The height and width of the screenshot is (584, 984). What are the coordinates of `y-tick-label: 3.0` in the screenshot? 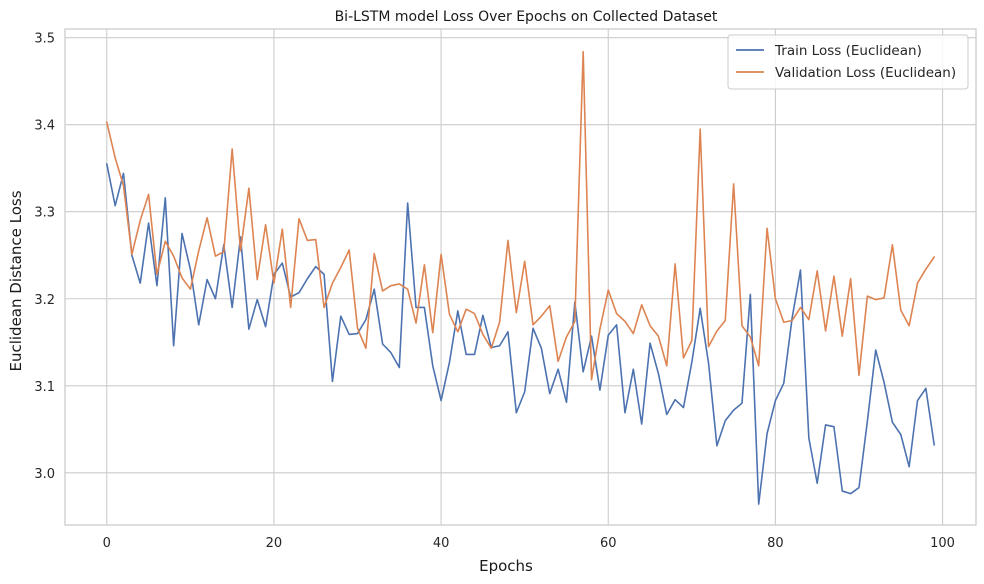 It's located at (44, 474).